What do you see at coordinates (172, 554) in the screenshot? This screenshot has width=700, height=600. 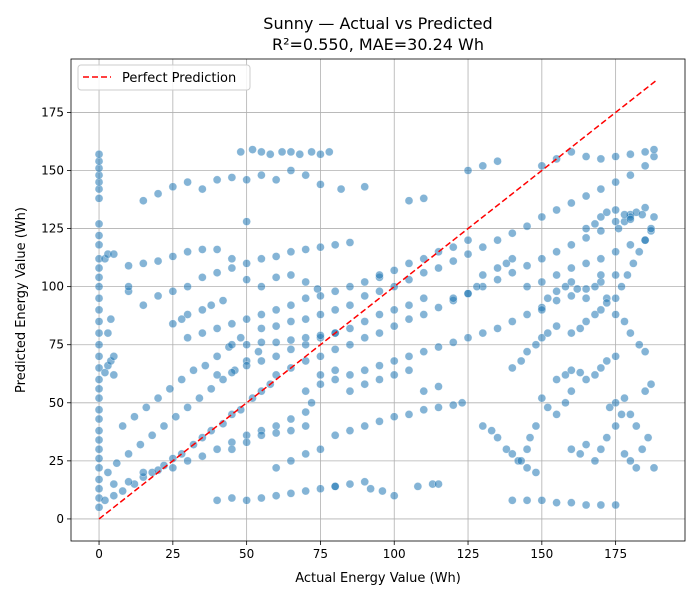 I see `x-tick-label: 25` at bounding box center [172, 554].